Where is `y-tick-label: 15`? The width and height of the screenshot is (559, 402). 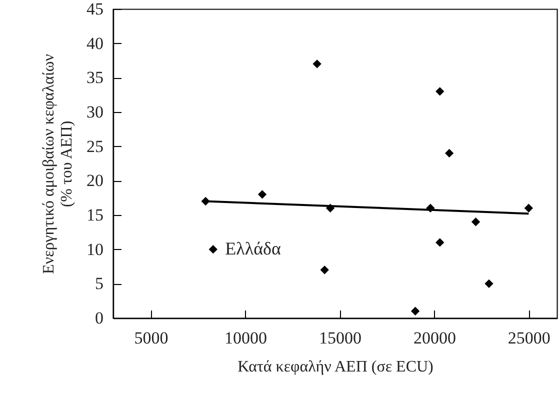 y-tick-label: 15 is located at coordinates (95, 215).